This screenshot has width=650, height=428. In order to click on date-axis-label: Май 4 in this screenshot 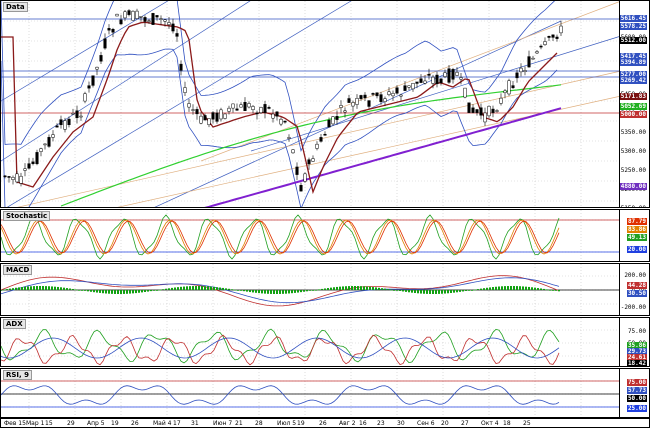, I will do `click(162, 423)`.